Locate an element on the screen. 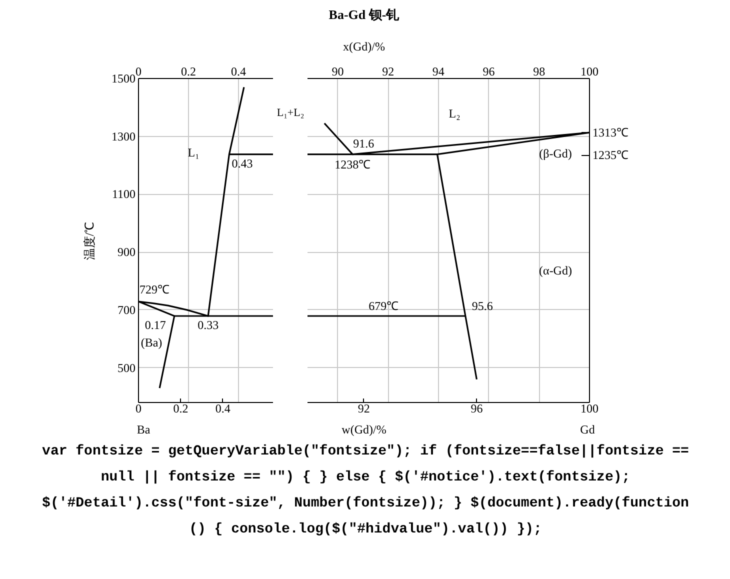 Image resolution: width=730 pixels, height=579 pixels. annotation: 0.33 is located at coordinates (208, 325).